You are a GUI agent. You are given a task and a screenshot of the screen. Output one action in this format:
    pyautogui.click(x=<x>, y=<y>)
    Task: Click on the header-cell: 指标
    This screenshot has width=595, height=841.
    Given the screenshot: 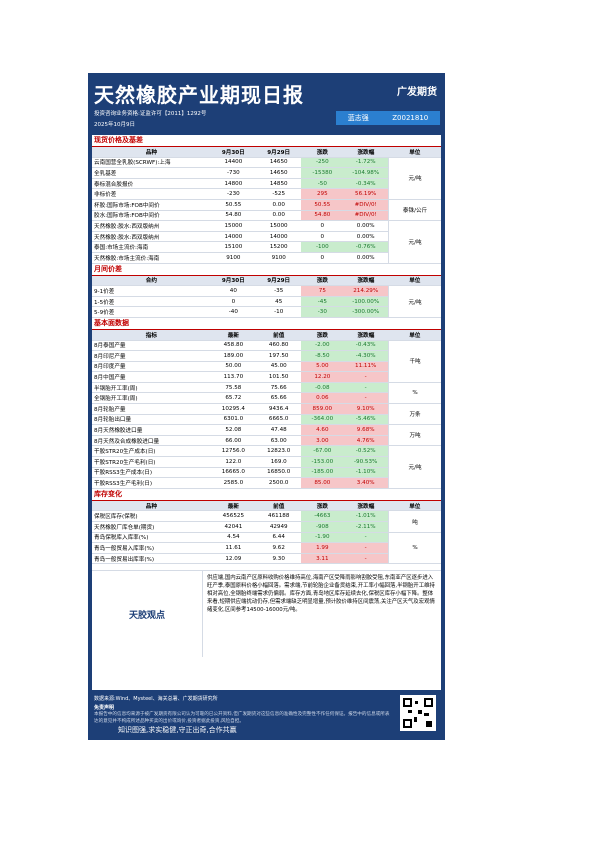 What is the action you would take?
    pyautogui.click(x=151, y=335)
    